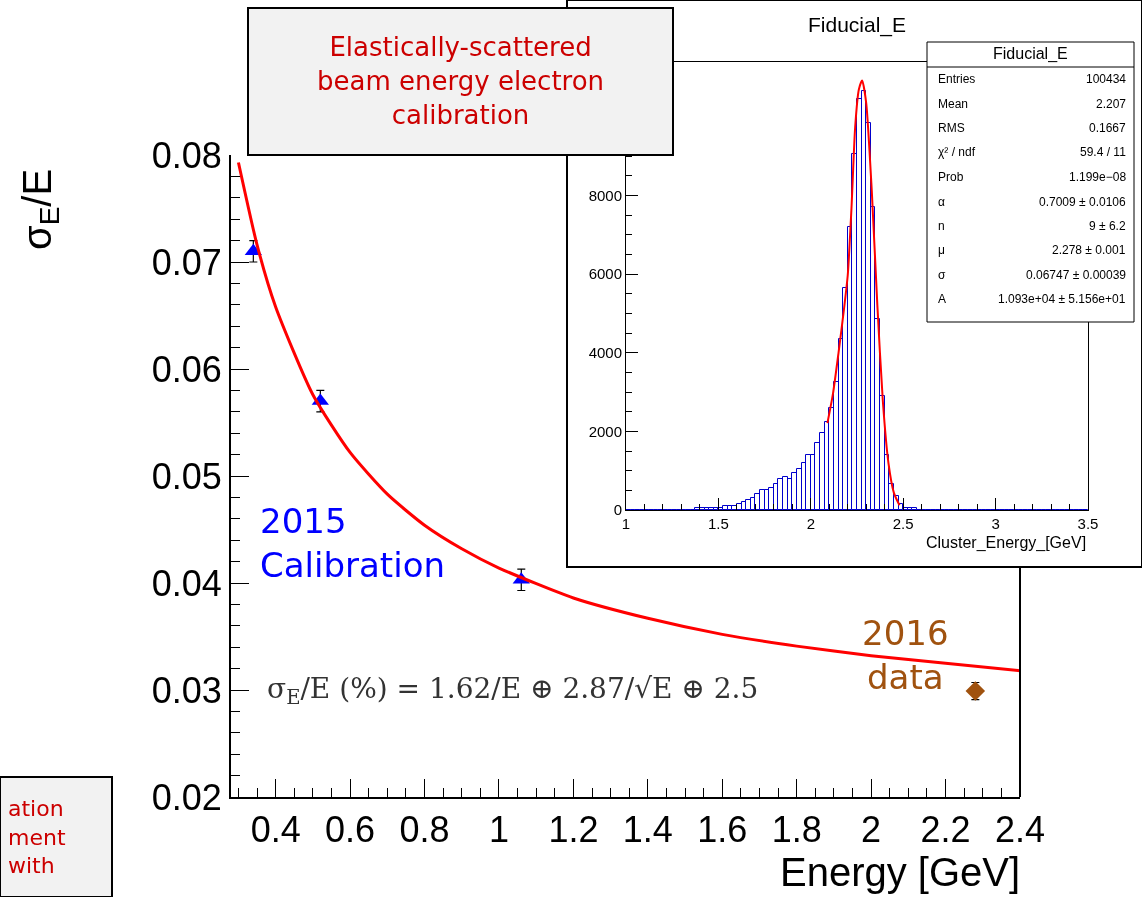  Describe the element at coordinates (903, 523) in the screenshot. I see `x-tick-label: 2.5` at that location.